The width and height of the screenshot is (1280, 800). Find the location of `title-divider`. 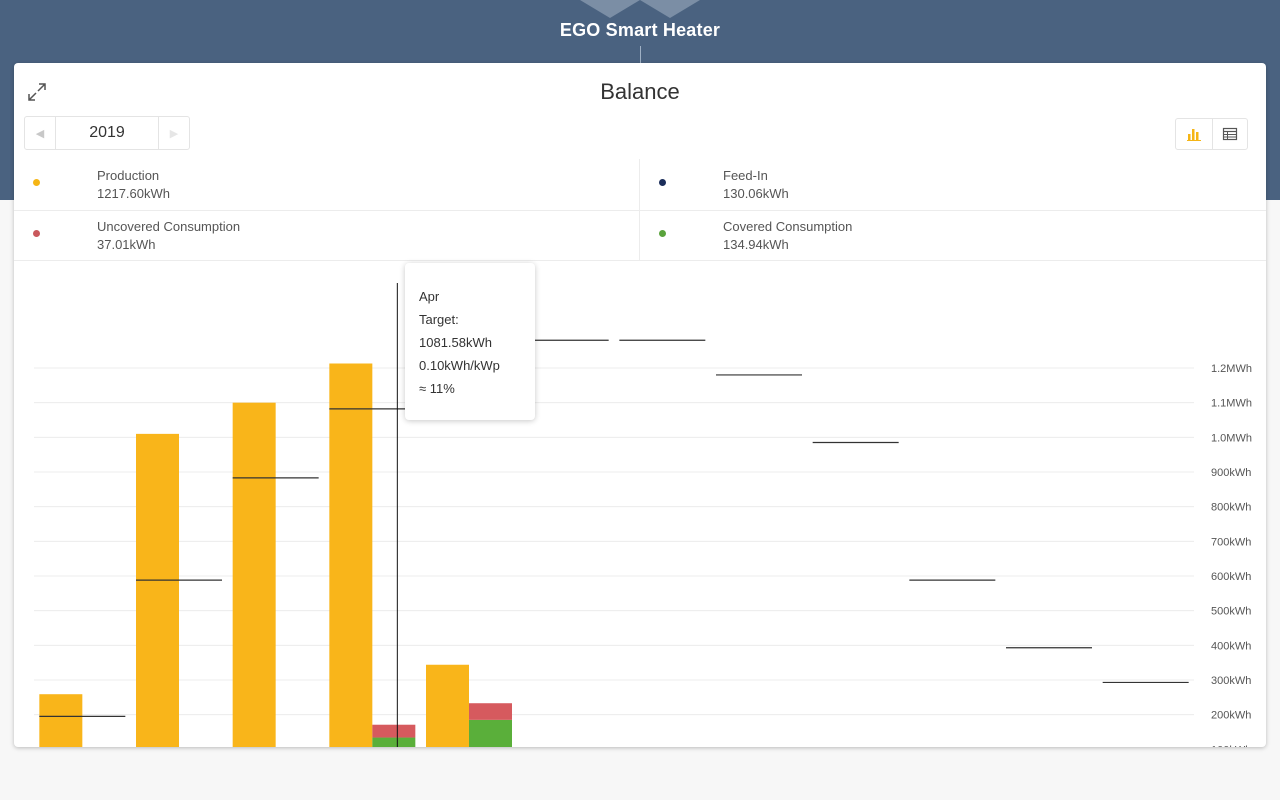

title-divider is located at coordinates (640, 55).